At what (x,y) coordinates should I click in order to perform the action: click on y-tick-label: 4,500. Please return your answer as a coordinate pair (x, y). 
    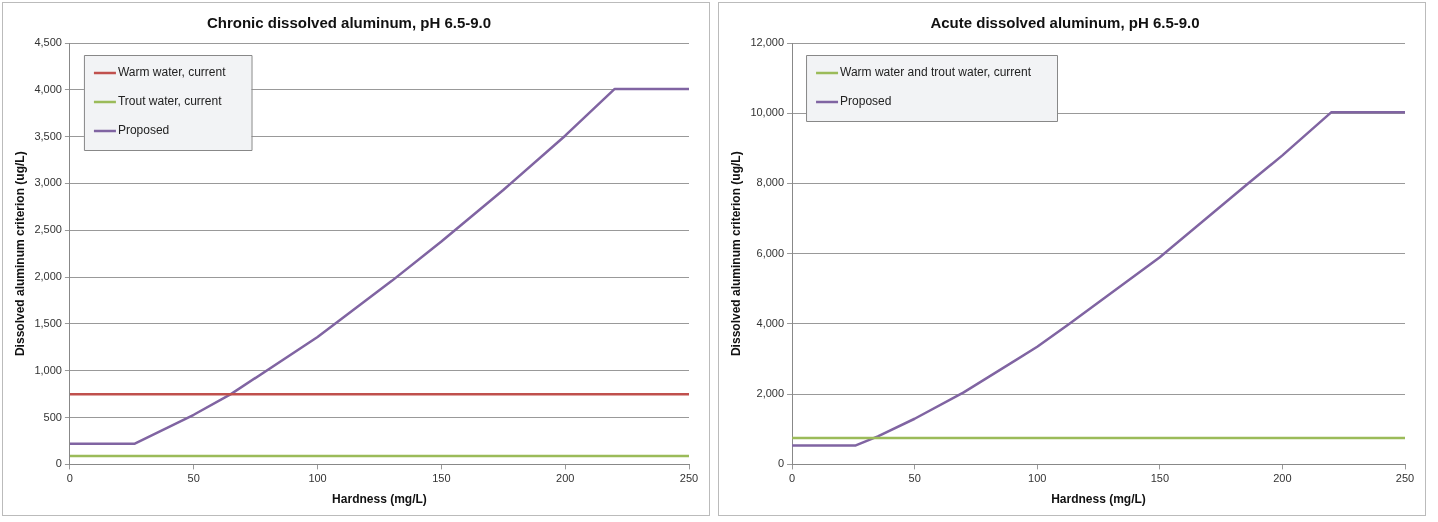
    Looking at the image, I should click on (48, 42).